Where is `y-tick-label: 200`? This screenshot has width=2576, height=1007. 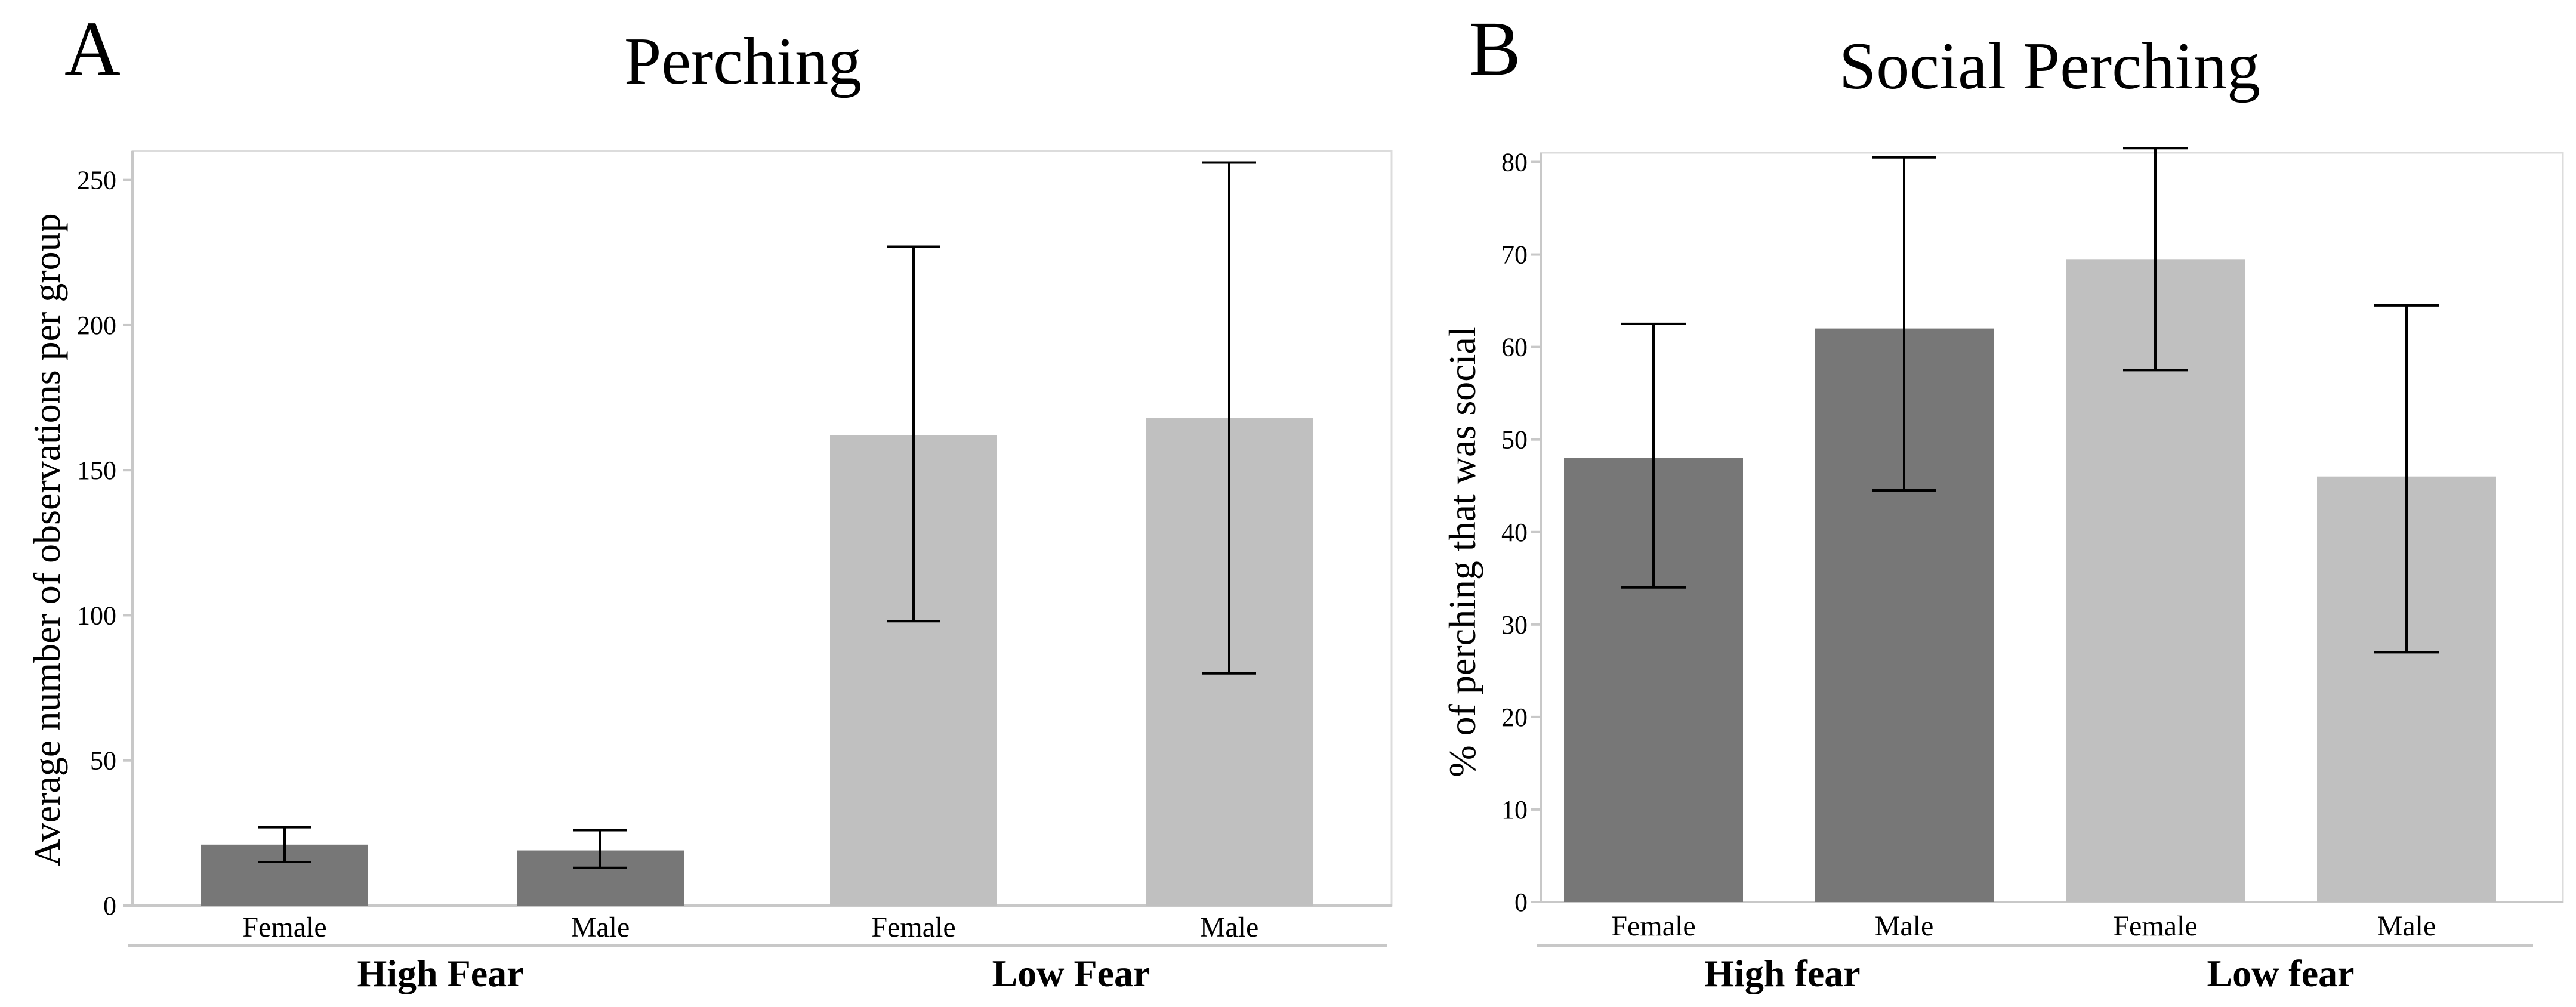
y-tick-label: 200 is located at coordinates (97, 325).